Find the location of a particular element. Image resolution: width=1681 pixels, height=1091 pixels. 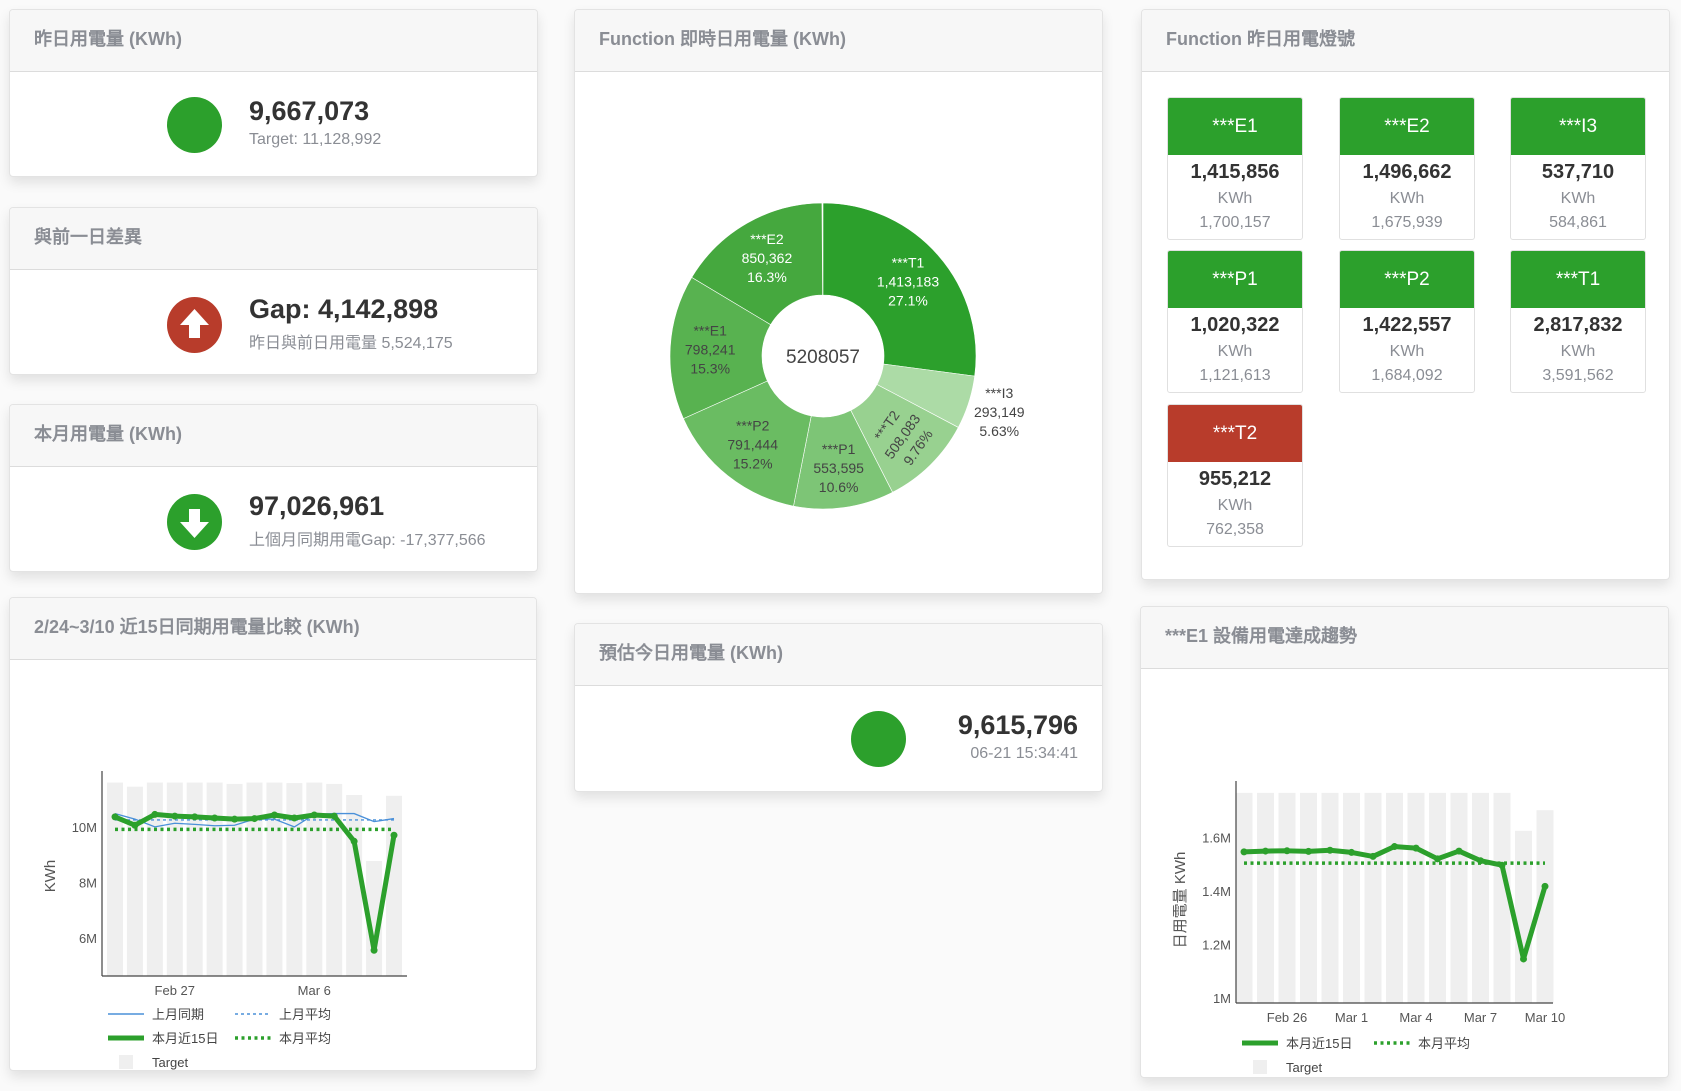

card-title: 2/24~3/10 近15日同期用電量比較 (KWh) is located at coordinates (273, 629).